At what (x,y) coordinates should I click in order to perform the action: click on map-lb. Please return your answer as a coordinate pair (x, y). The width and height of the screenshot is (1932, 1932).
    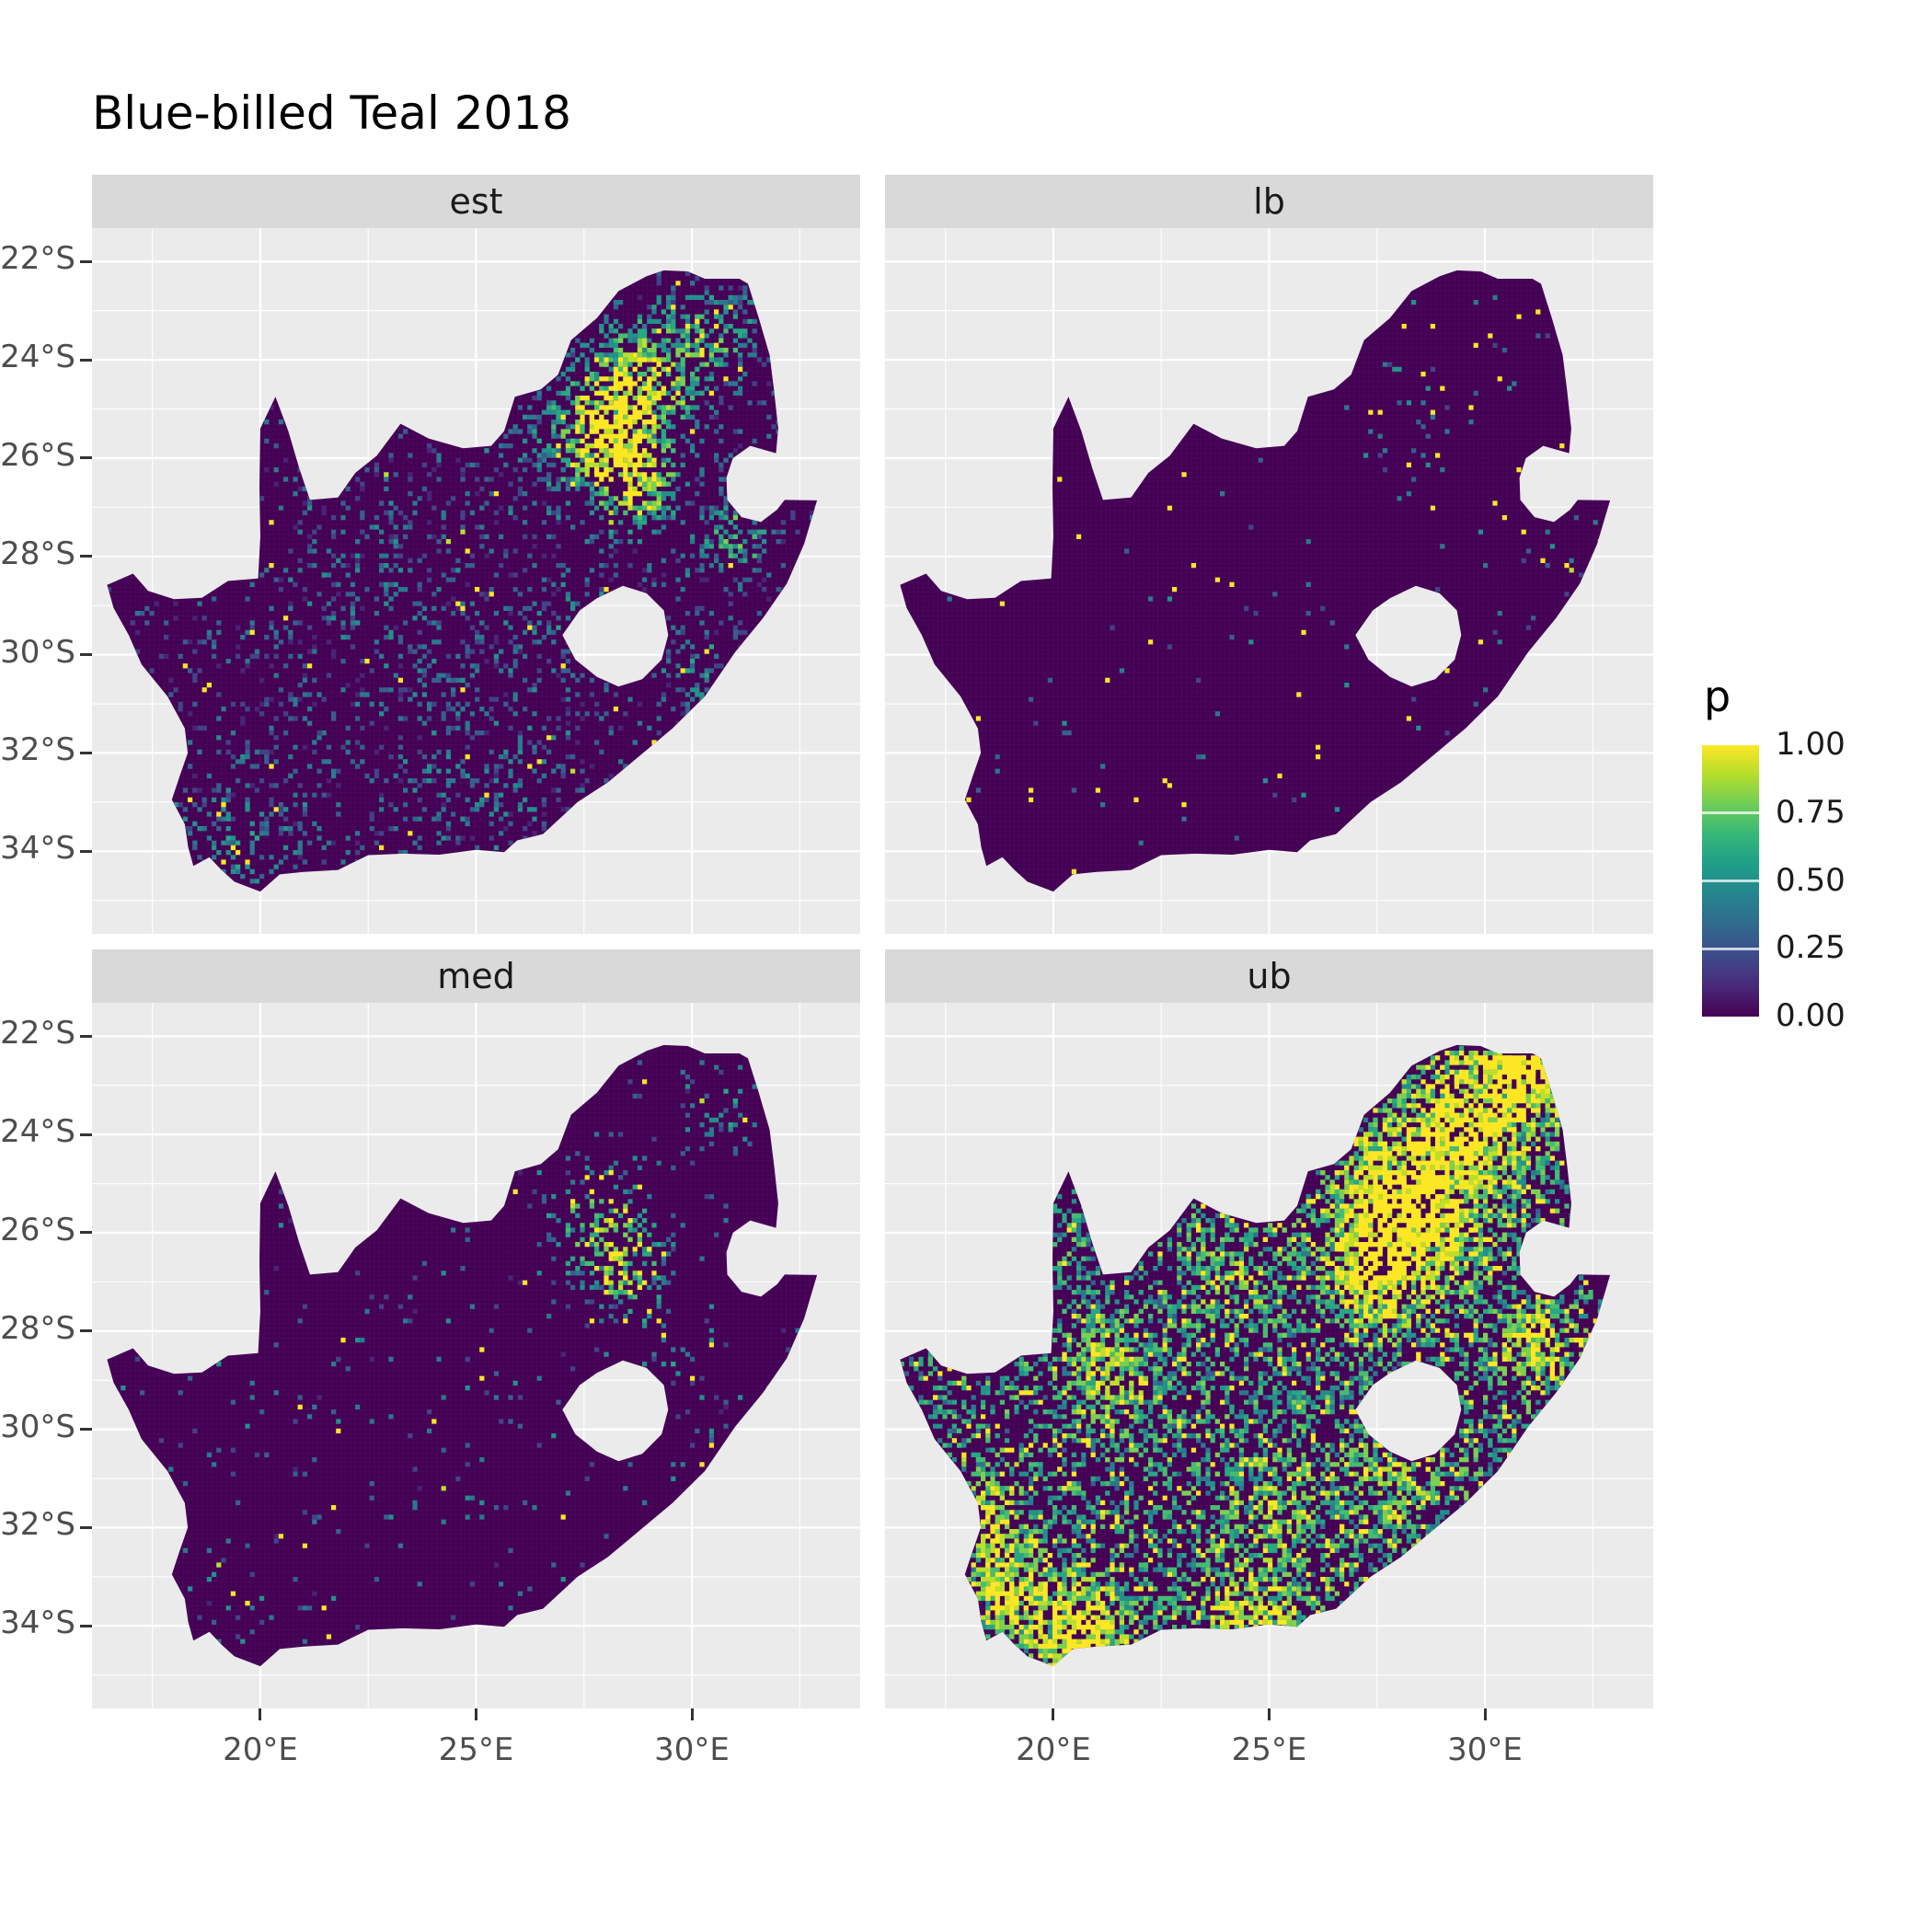
    Looking at the image, I should click on (1269, 581).